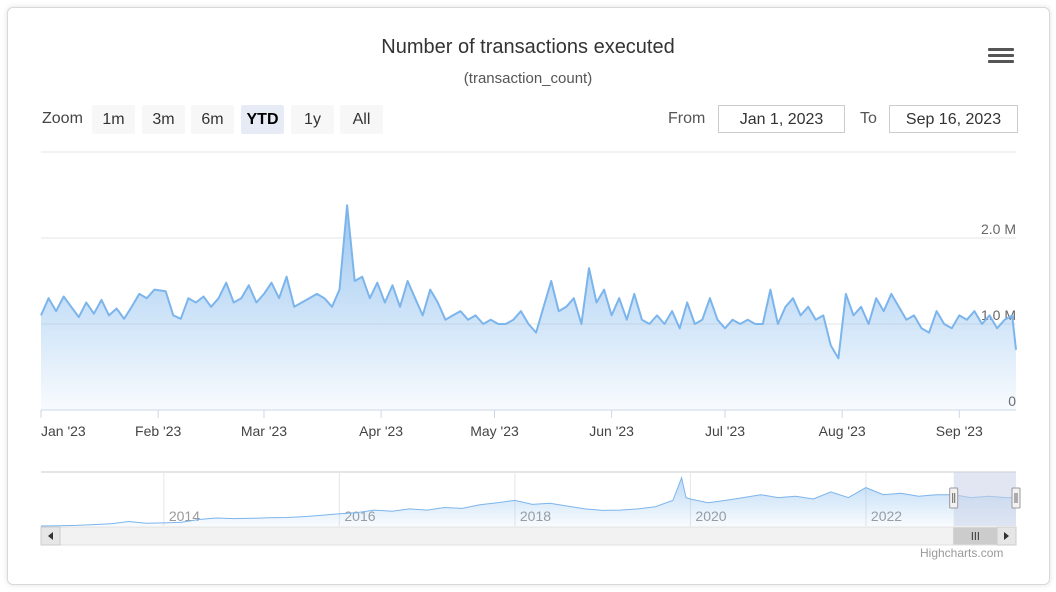 The width and height of the screenshot is (1056, 592). I want to click on to-date-input: Sep 16, 2023, so click(953, 119).